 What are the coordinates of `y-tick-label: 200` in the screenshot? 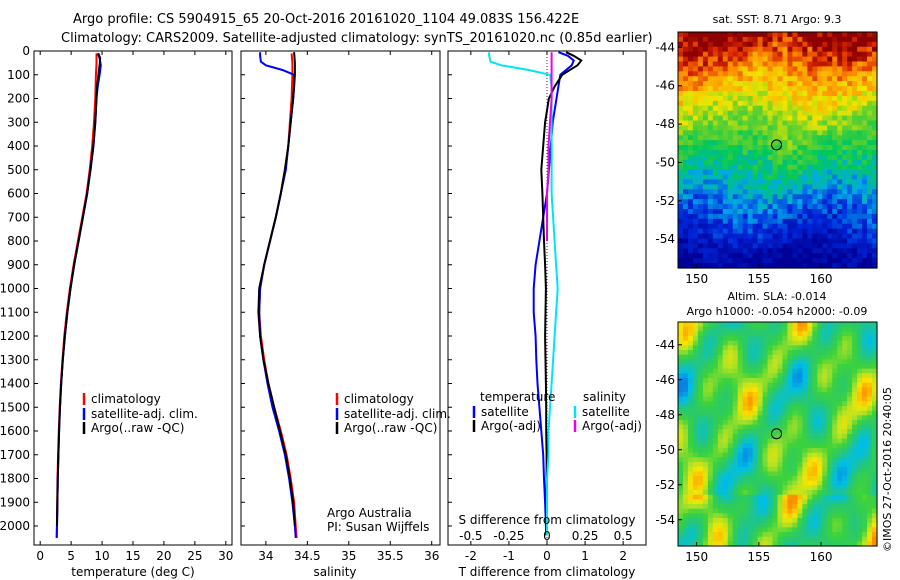 It's located at (18, 99).